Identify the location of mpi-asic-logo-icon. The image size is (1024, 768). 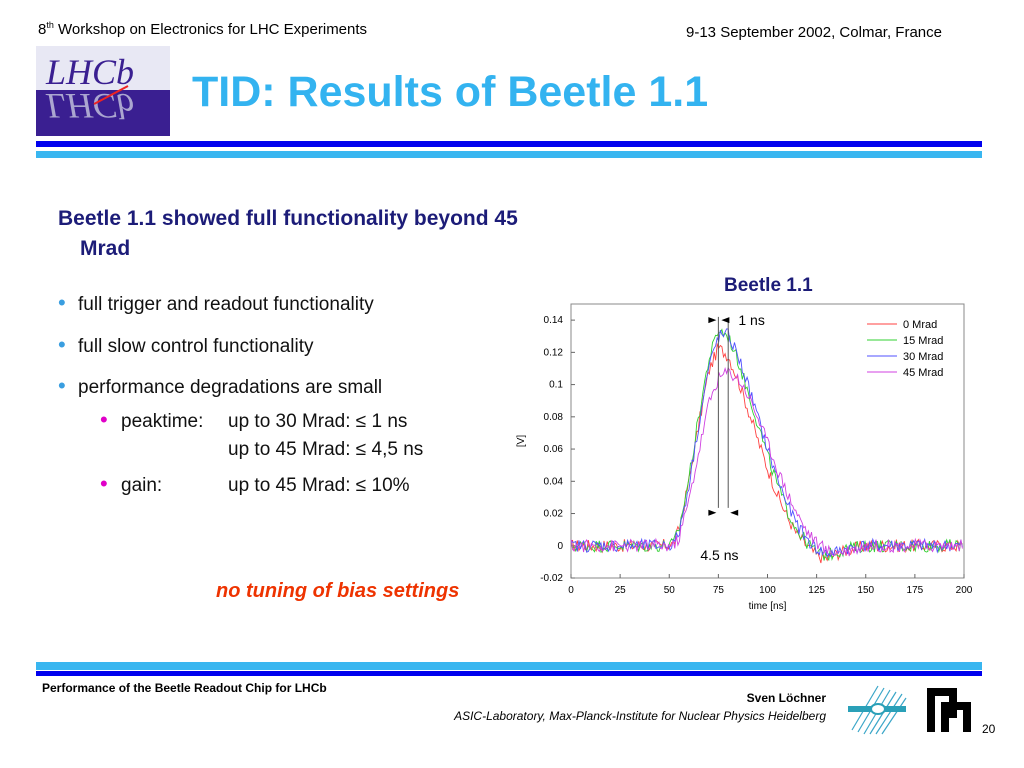
(877, 710).